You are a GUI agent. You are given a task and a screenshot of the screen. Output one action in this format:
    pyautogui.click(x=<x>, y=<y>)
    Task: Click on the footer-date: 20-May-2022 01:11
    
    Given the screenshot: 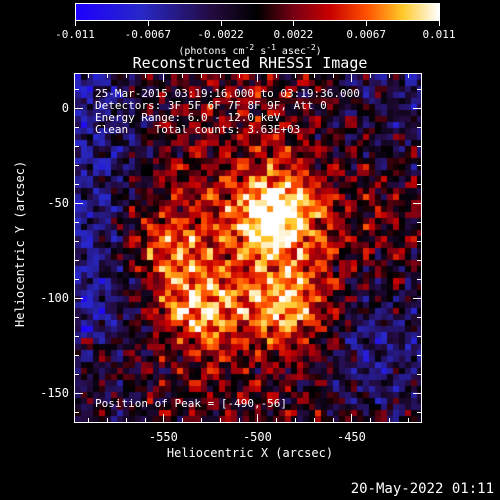 What is the action you would take?
    pyautogui.click(x=422, y=489)
    